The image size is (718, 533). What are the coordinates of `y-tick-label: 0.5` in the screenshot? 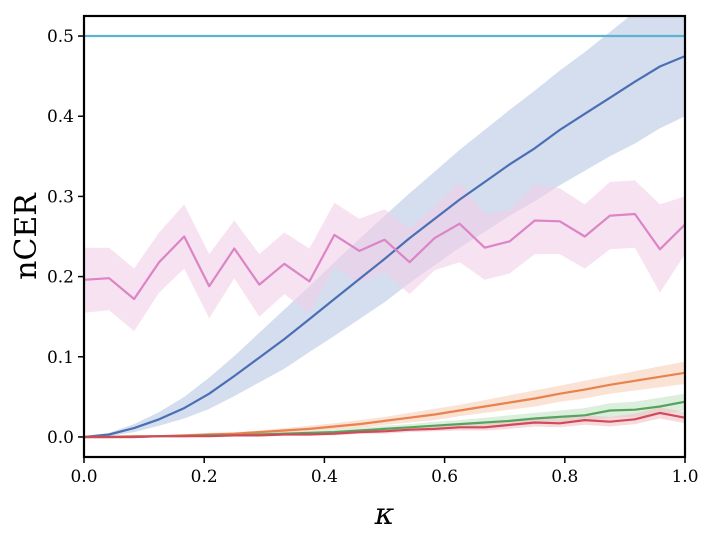 It's located at (60, 37).